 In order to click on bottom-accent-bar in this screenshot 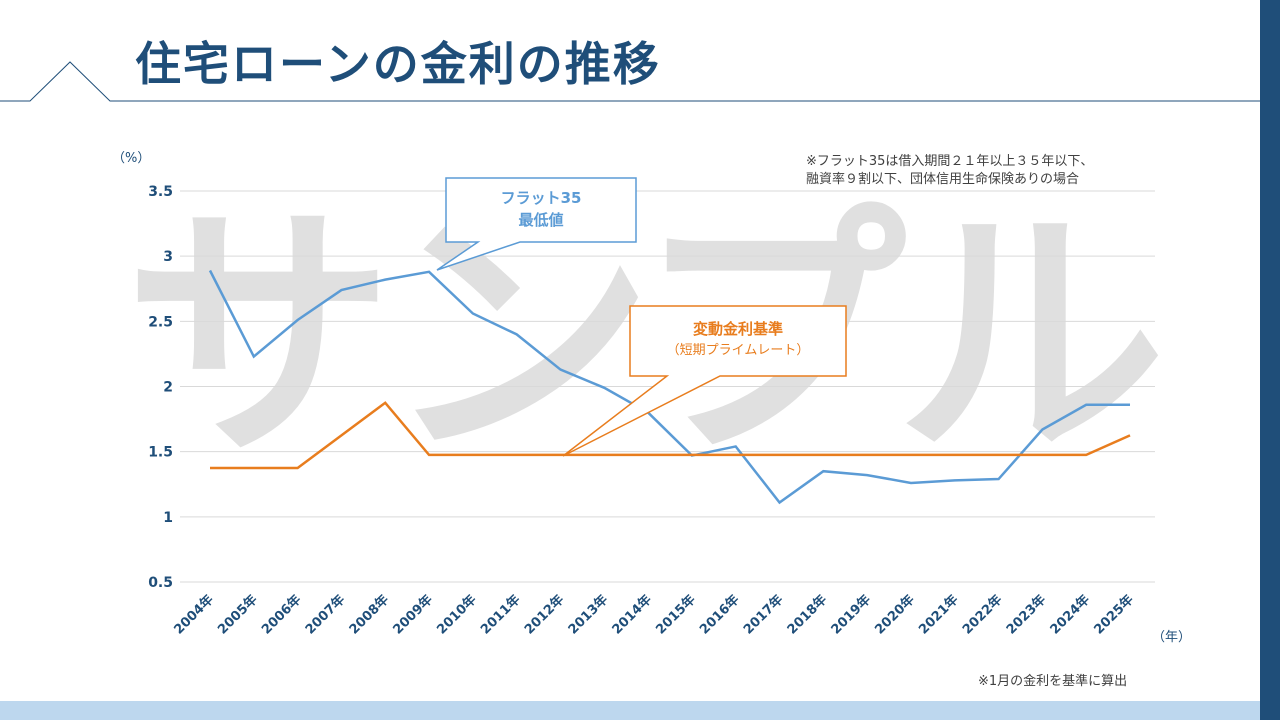, I will do `click(630, 710)`.